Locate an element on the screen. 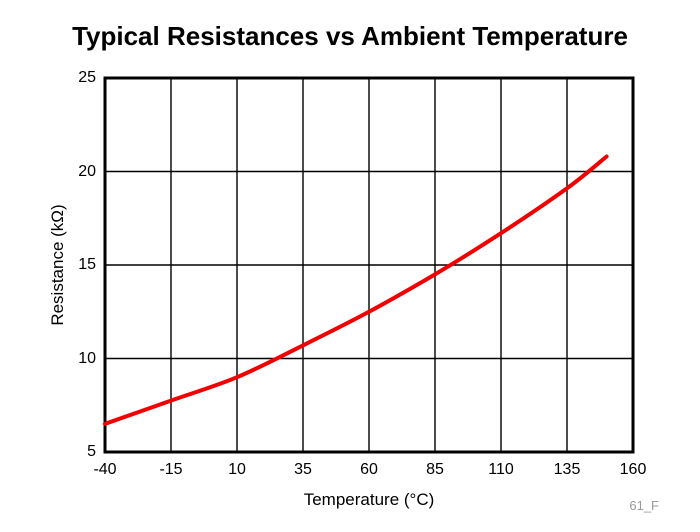  x-tick-label: 35 is located at coordinates (303, 469).